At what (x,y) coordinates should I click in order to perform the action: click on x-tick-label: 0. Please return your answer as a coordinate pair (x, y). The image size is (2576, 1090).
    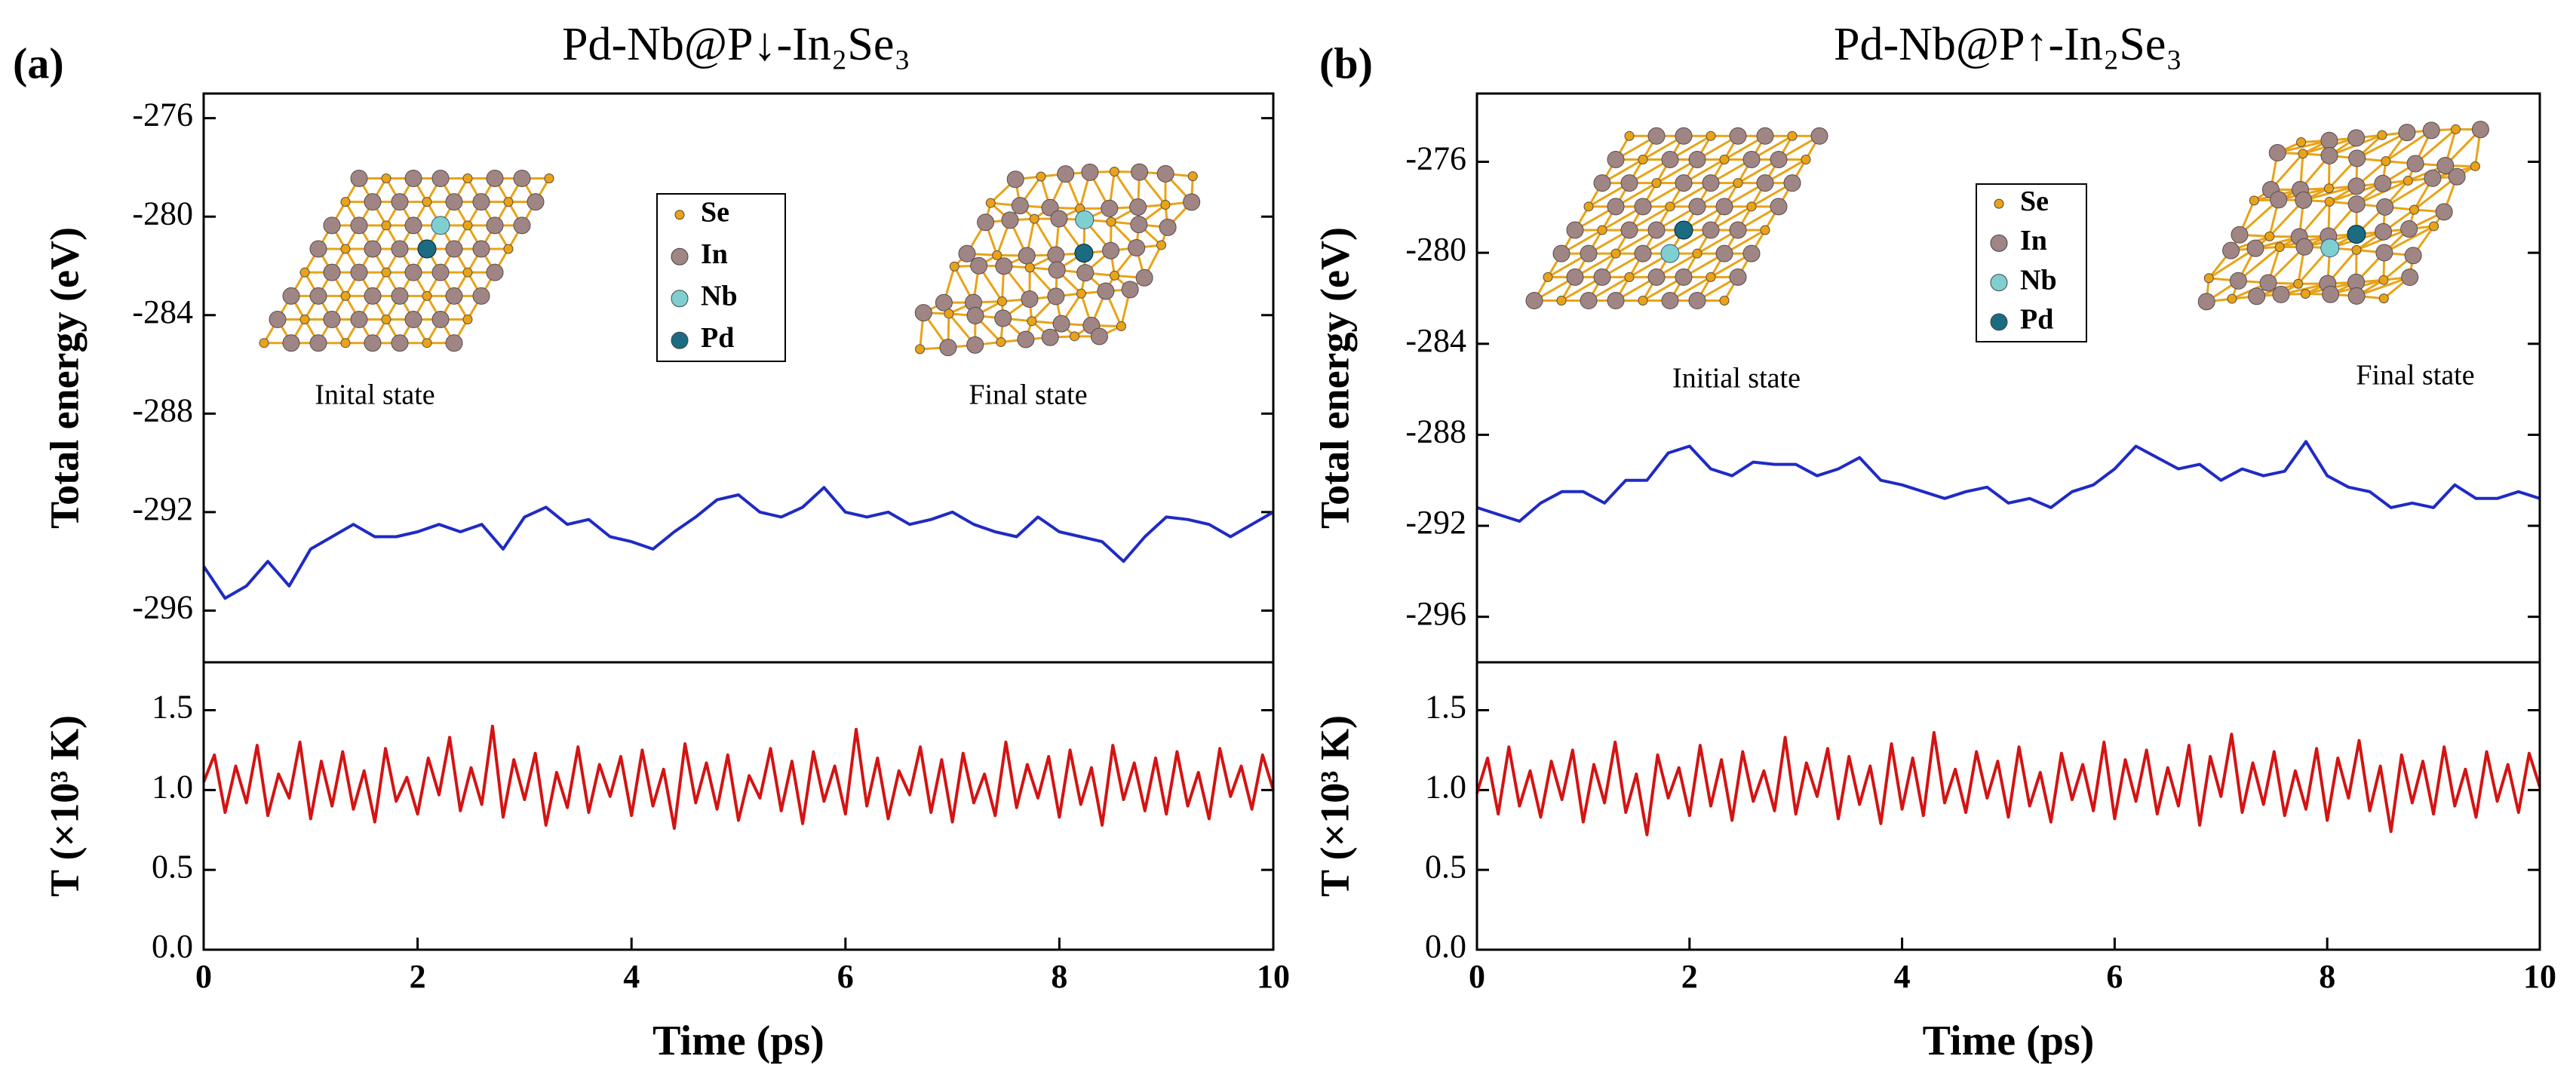
    Looking at the image, I should click on (1477, 976).